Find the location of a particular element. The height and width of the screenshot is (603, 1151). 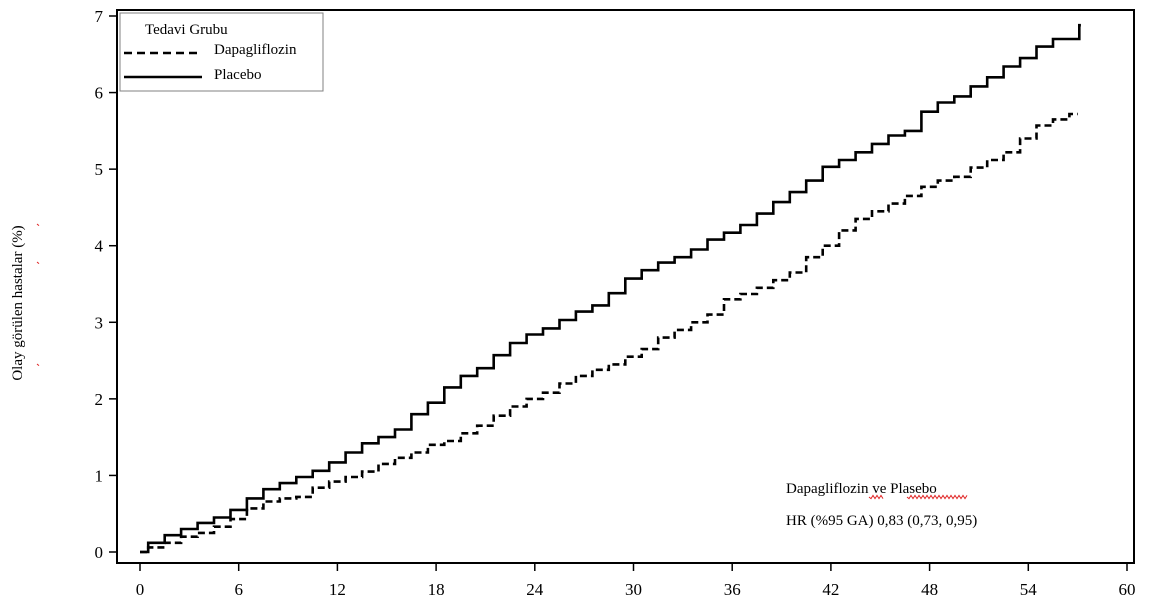

y-tick-label: 4 is located at coordinates (99, 246).